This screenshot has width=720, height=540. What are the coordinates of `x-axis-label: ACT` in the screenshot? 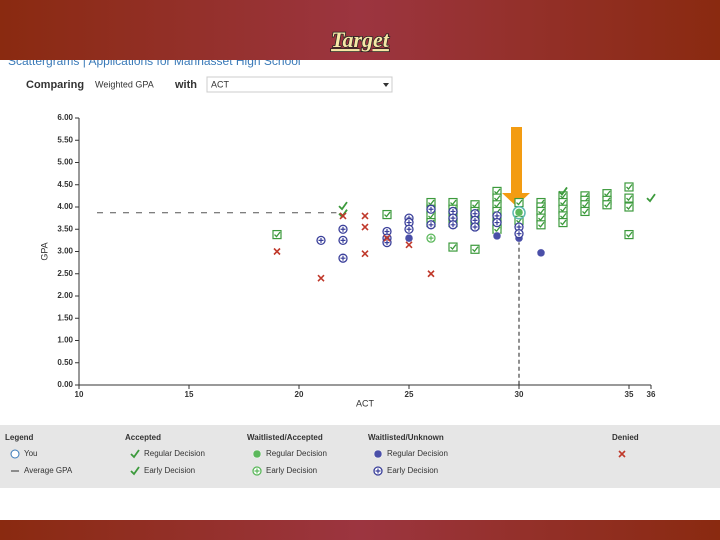 It's located at (365, 403).